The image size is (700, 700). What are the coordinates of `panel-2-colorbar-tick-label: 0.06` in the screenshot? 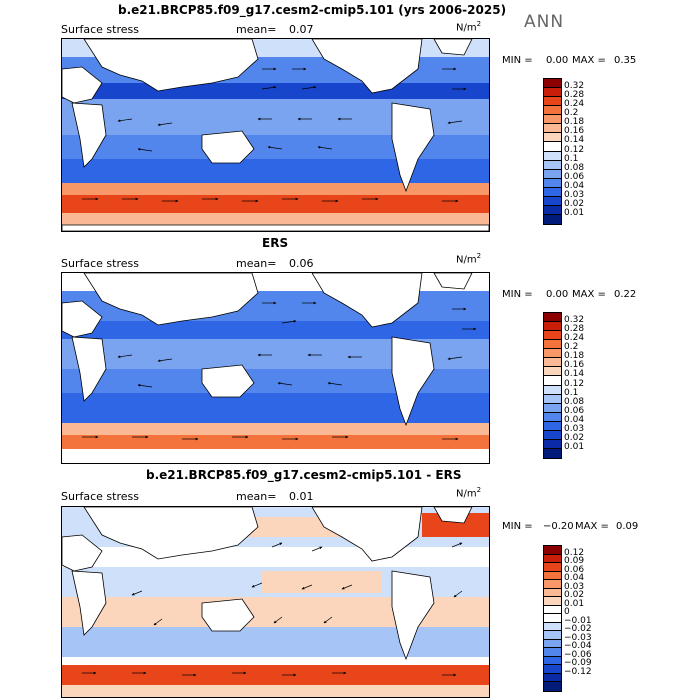 It's located at (574, 410).